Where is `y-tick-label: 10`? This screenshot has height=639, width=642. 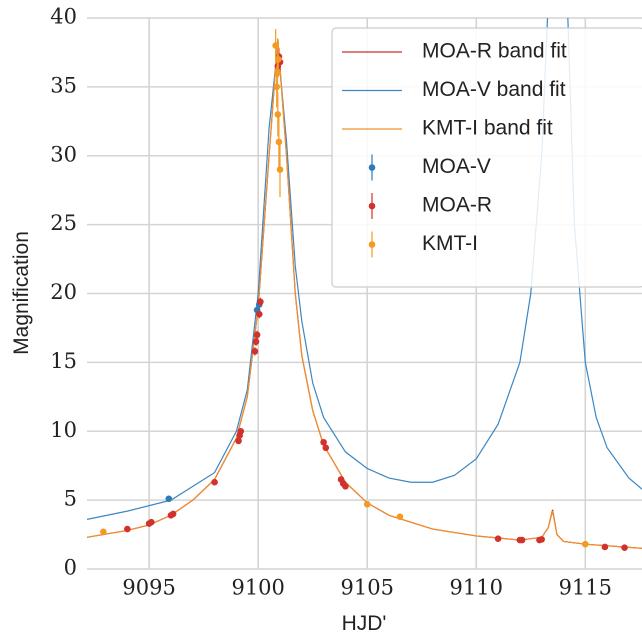 y-tick-label: 10 is located at coordinates (63, 430).